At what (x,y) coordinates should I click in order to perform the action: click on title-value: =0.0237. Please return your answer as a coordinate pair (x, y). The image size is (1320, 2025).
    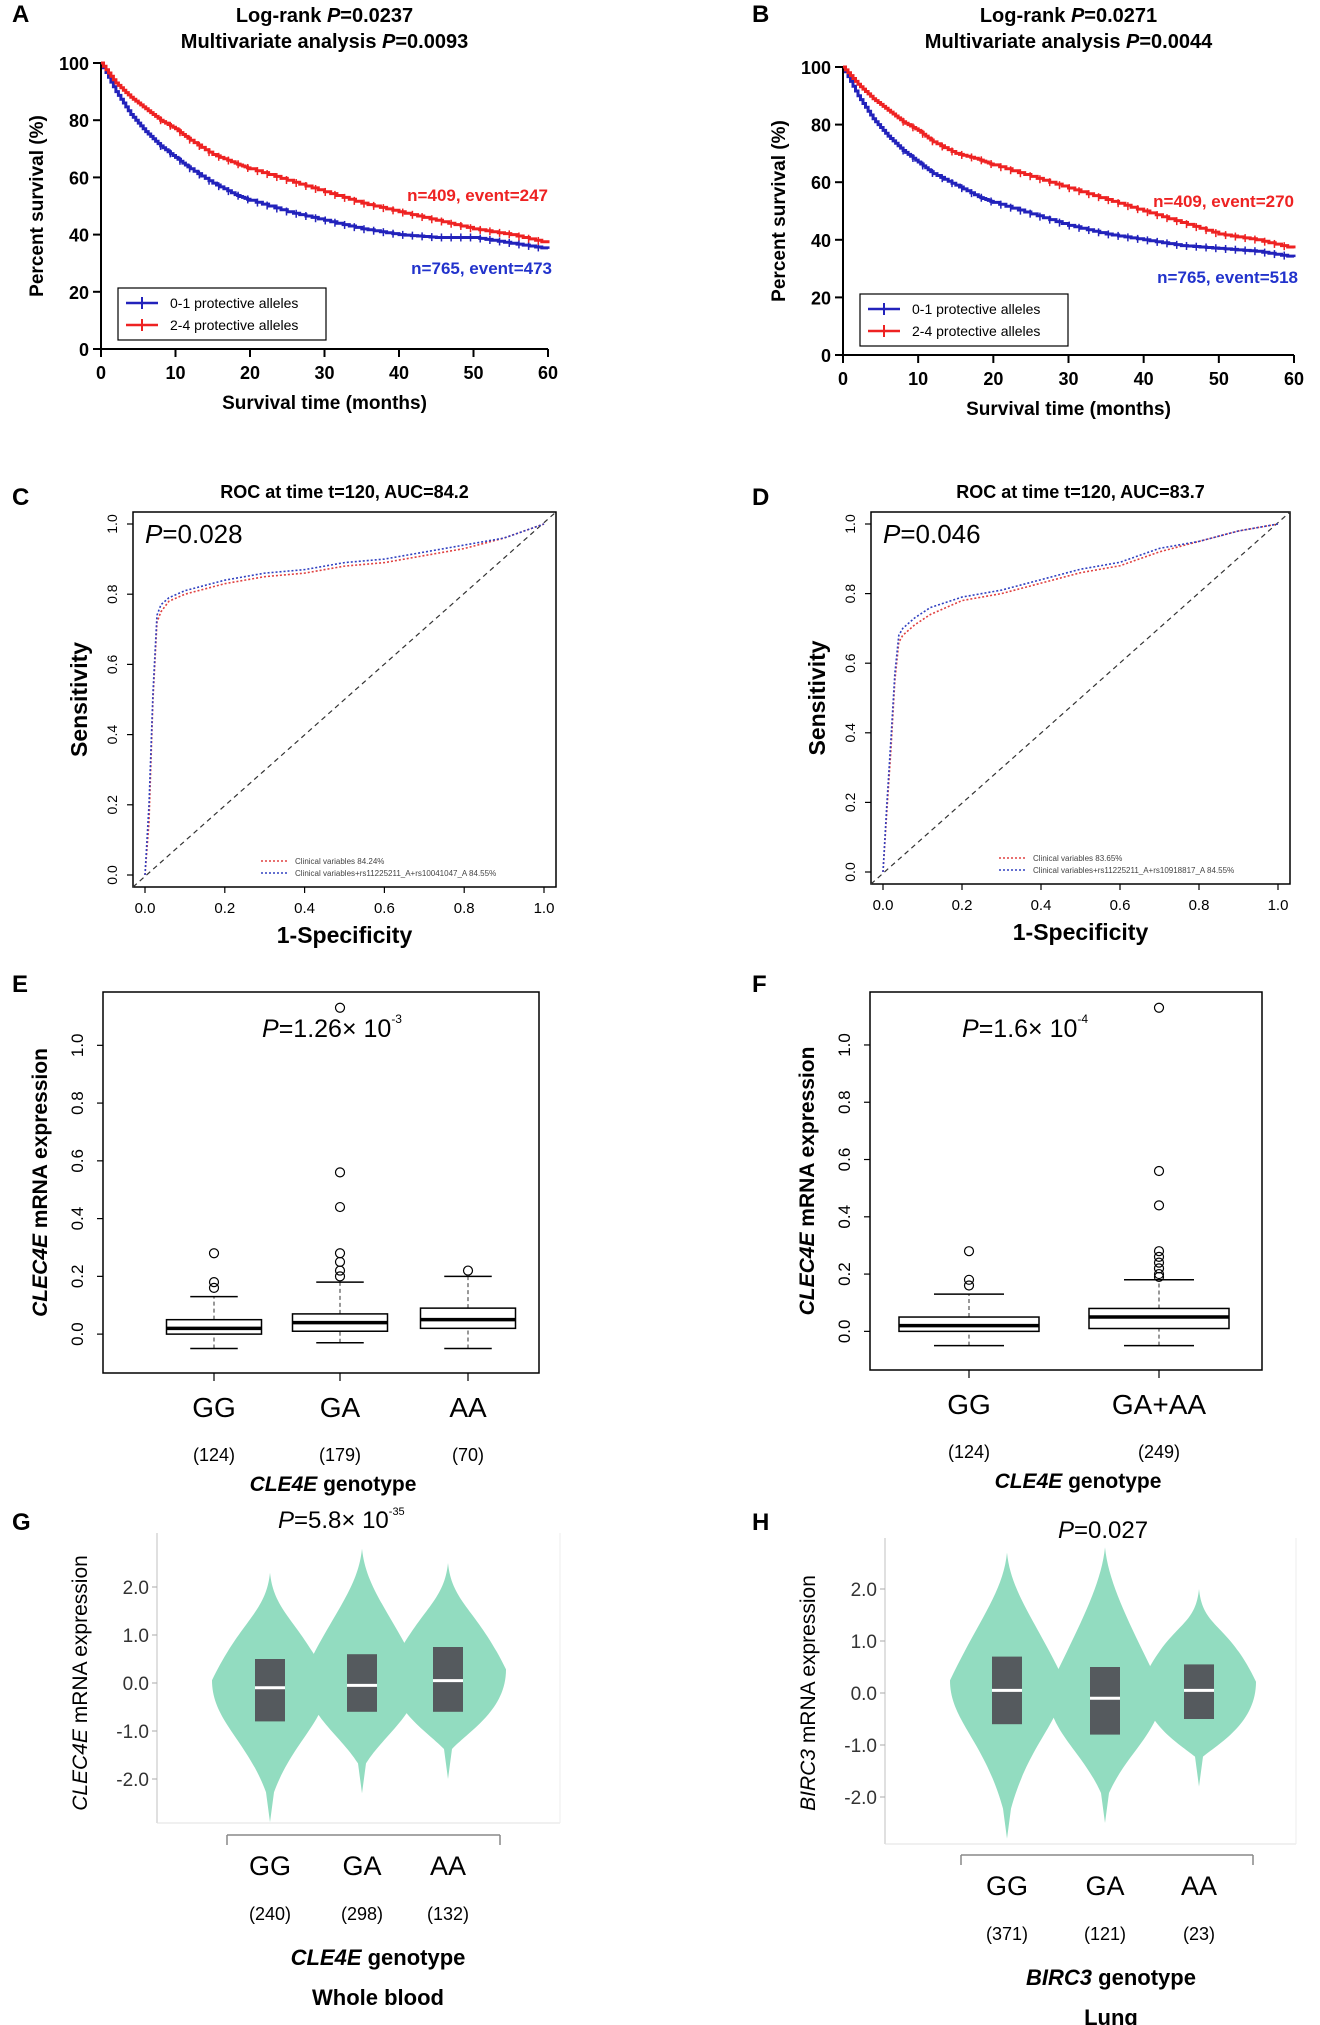
    Looking at the image, I should click on (376, 16).